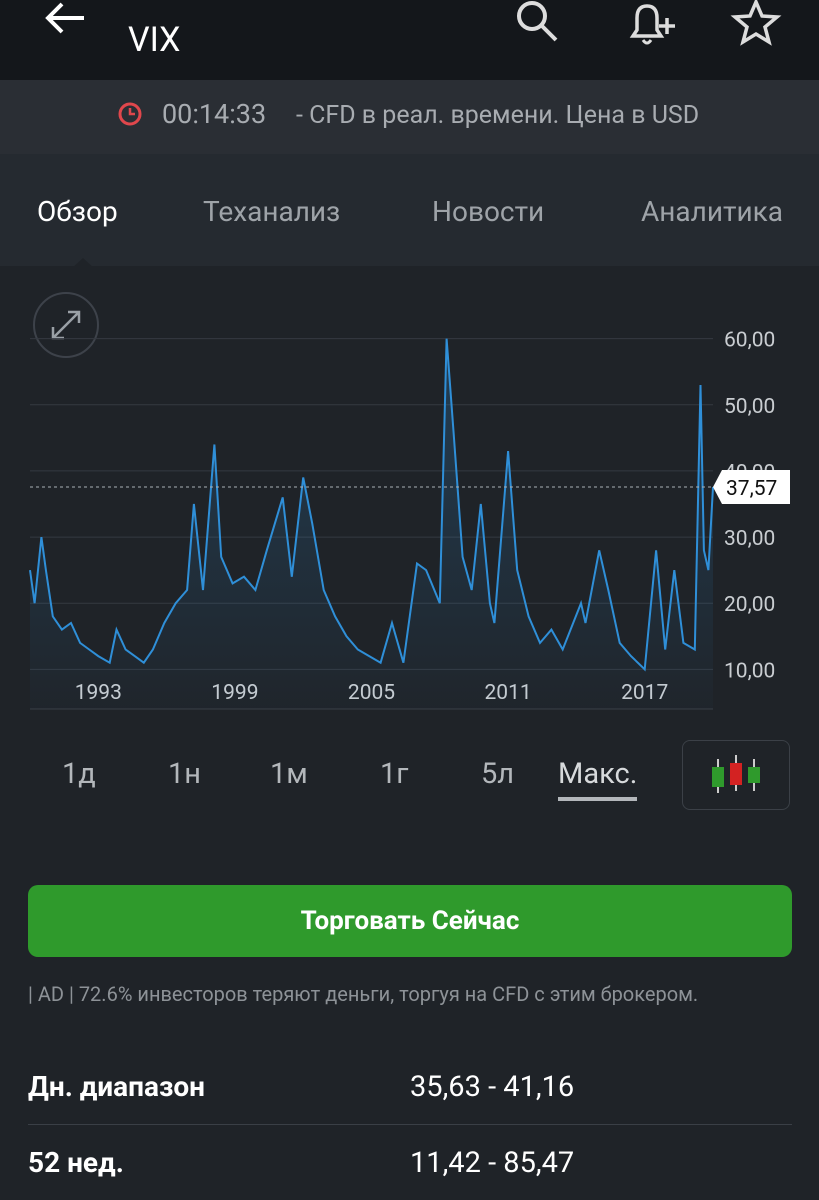 The height and width of the screenshot is (1200, 819). I want to click on last-price-flag, so click(751, 487).